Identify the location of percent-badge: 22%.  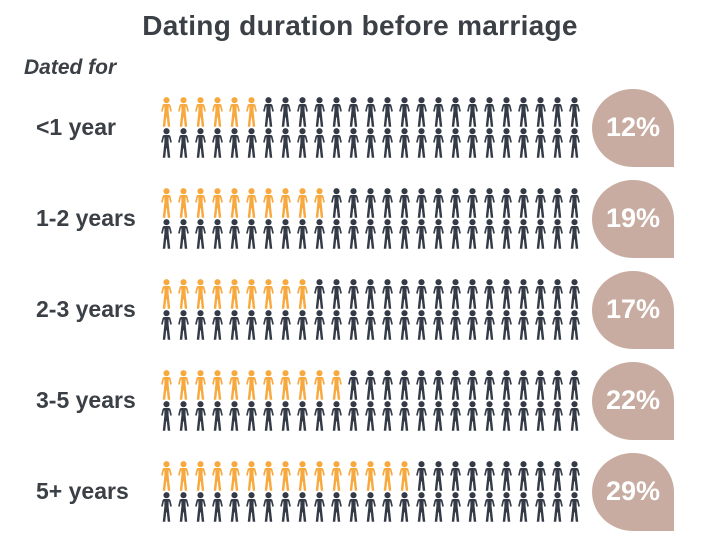
(633, 400).